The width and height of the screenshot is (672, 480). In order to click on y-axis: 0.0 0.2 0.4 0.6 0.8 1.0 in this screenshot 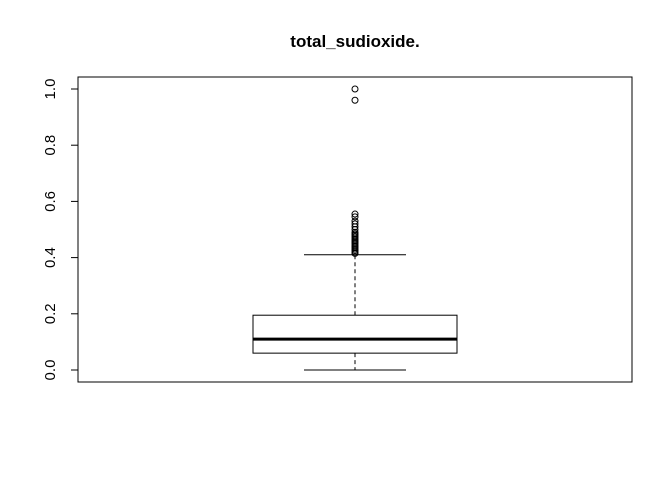, I will do `click(60, 230)`.